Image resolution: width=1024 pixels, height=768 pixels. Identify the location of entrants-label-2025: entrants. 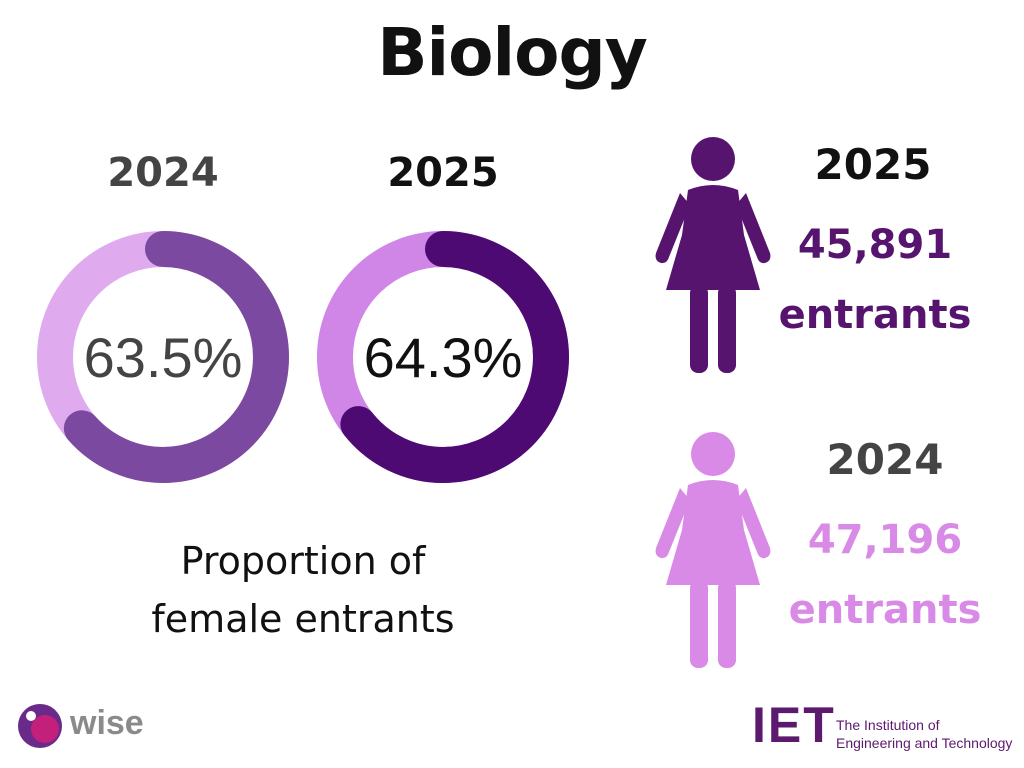
(875, 315).